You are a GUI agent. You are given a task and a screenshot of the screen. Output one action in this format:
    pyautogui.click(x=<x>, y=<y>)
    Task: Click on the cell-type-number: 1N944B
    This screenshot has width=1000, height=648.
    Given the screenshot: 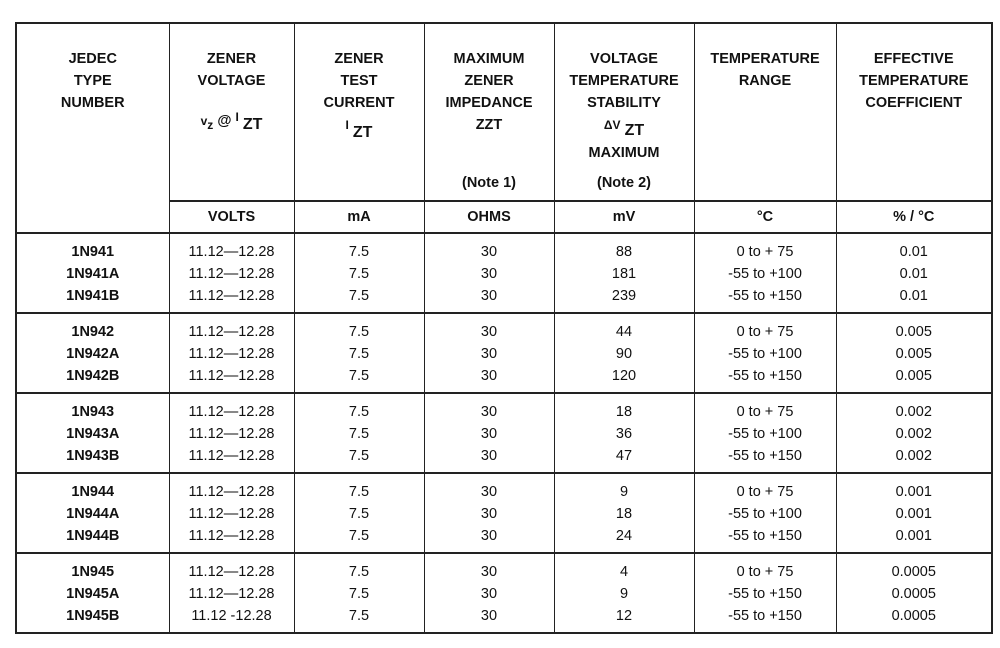 What is the action you would take?
    pyautogui.click(x=93, y=536)
    